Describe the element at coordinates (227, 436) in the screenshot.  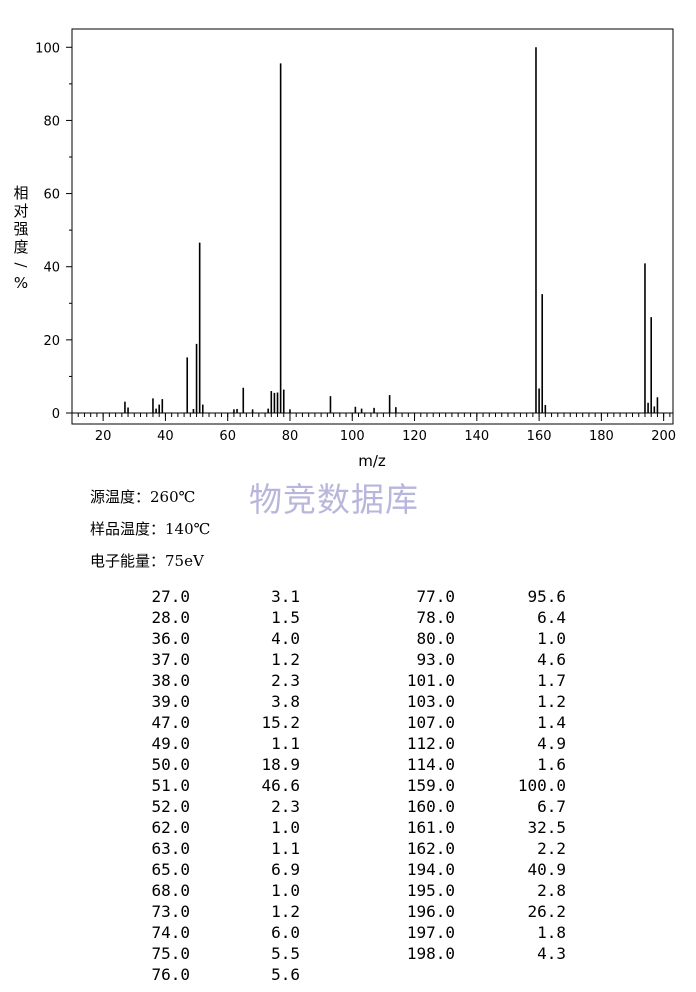
I see `x-tick-label: 60` at that location.